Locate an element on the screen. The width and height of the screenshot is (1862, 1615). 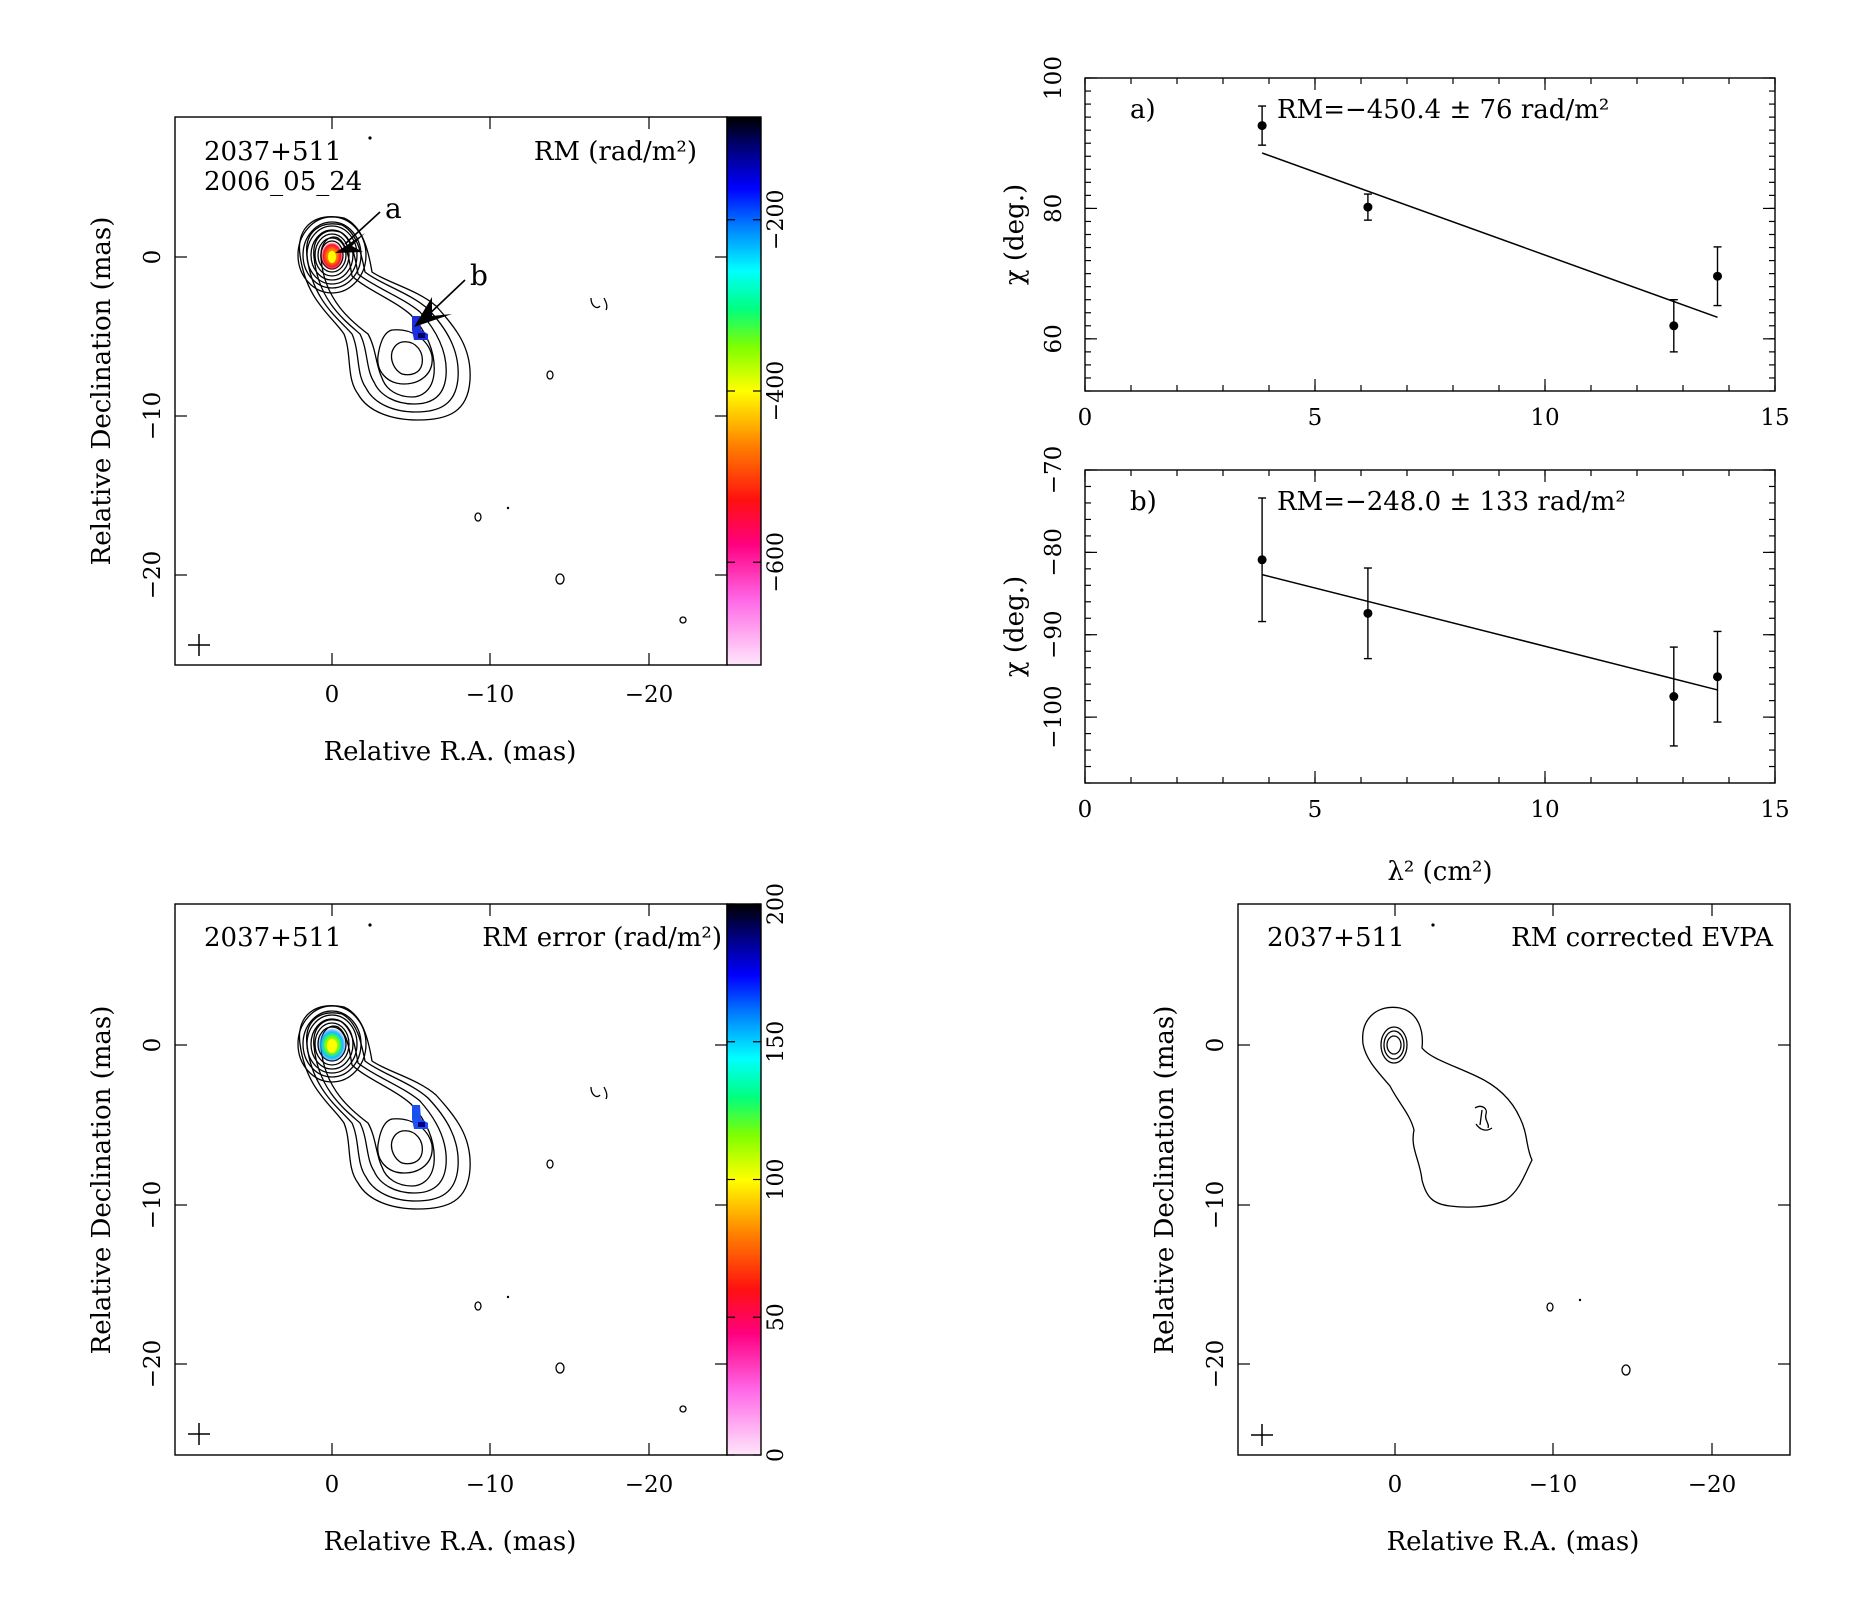
rm-map-xtick: 0 is located at coordinates (332, 695).